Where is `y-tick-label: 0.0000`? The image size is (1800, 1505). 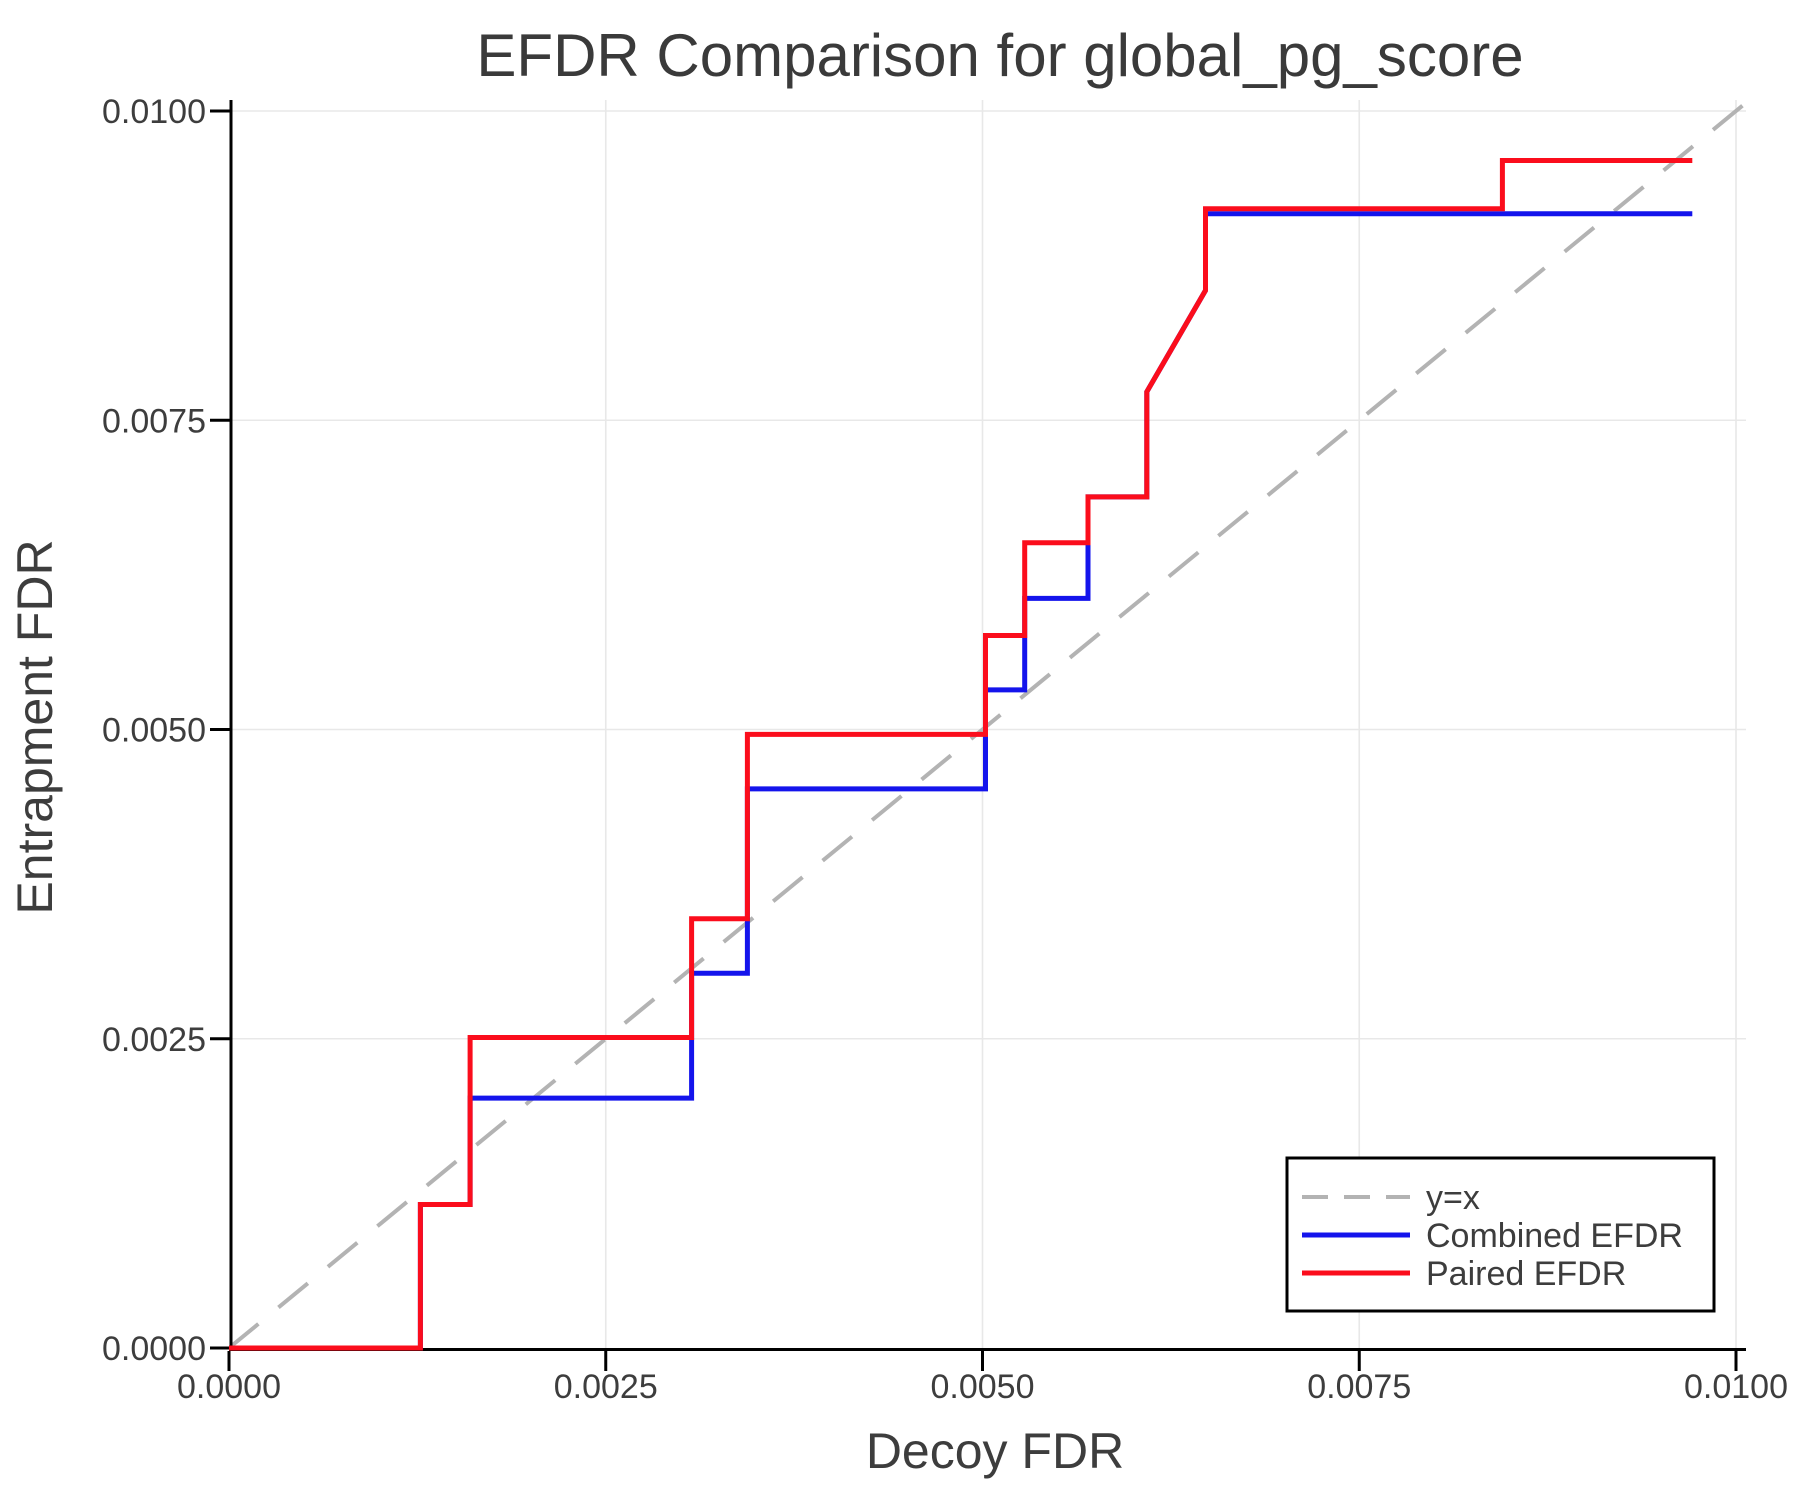 y-tick-label: 0.0000 is located at coordinates (154, 1349).